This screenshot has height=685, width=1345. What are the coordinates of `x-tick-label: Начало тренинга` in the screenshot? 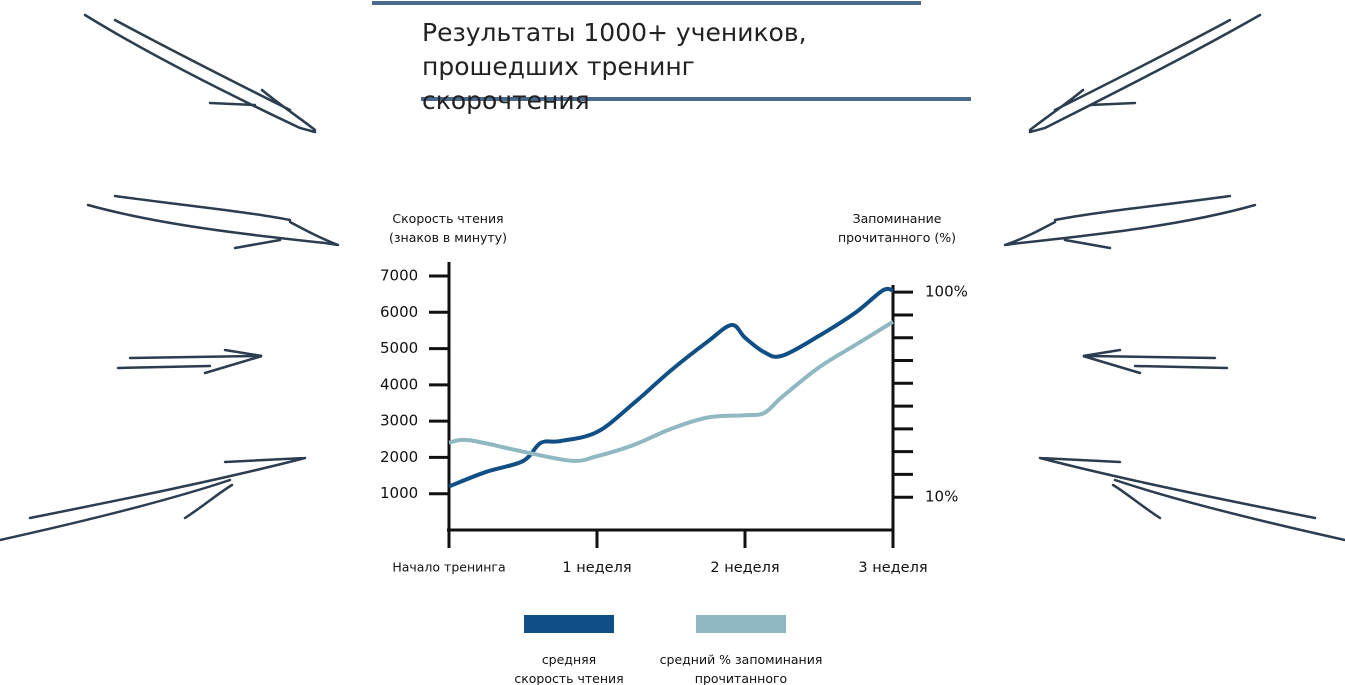 It's located at (448, 567).